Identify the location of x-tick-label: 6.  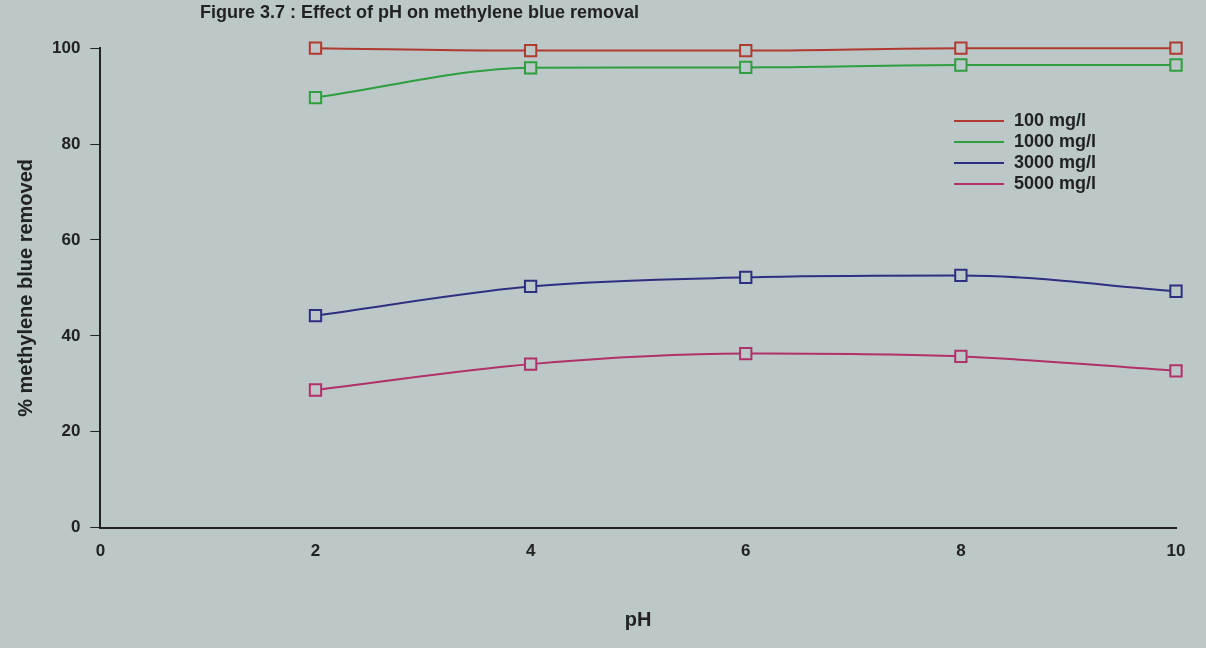
(746, 551).